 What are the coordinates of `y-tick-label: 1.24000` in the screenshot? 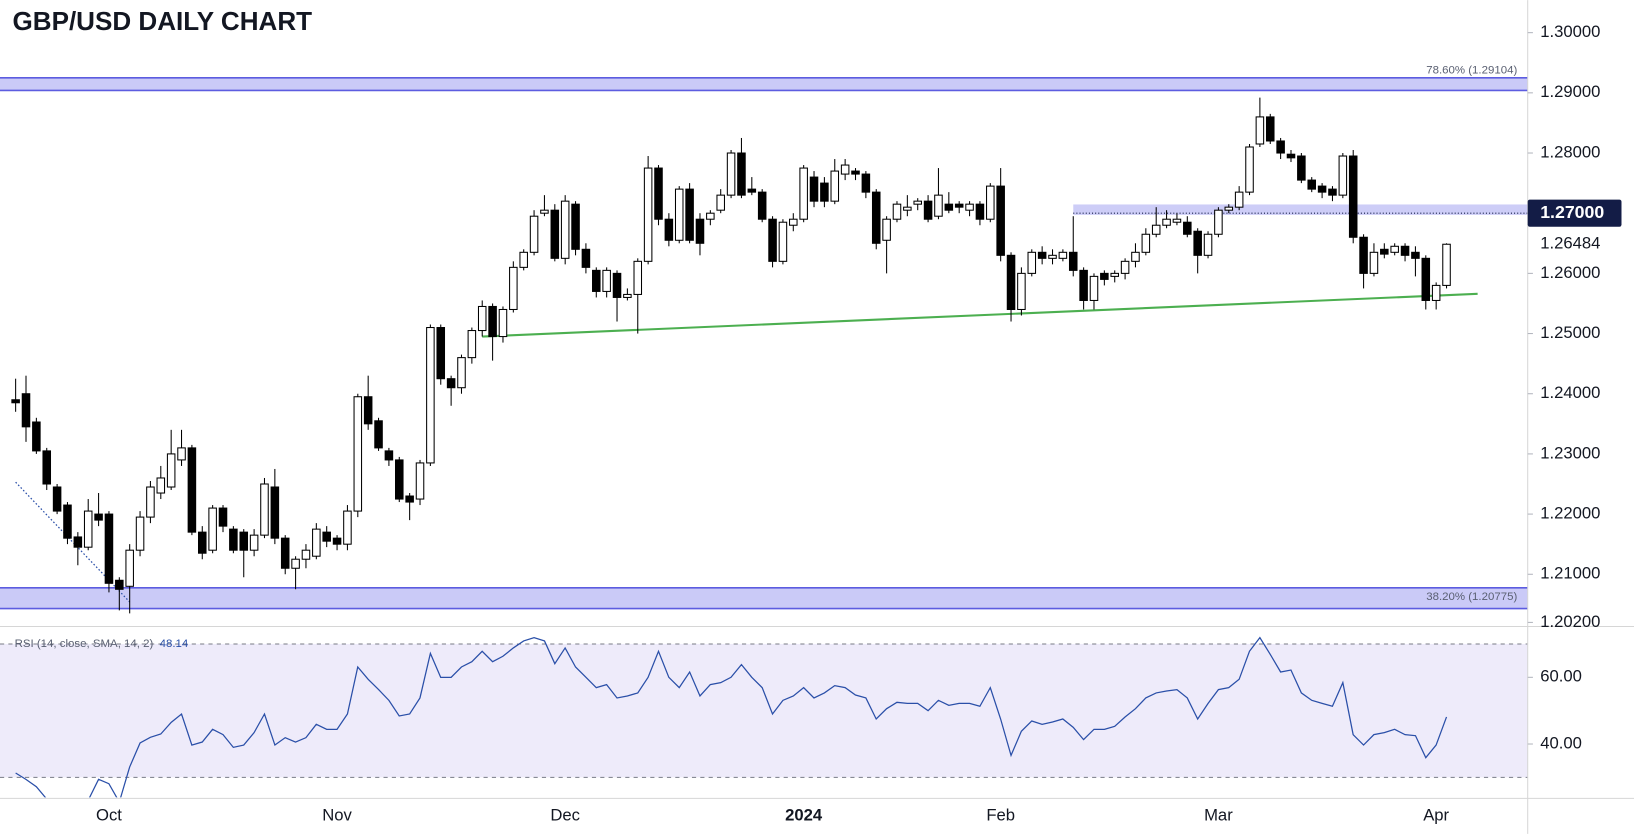 It's located at (1570, 392).